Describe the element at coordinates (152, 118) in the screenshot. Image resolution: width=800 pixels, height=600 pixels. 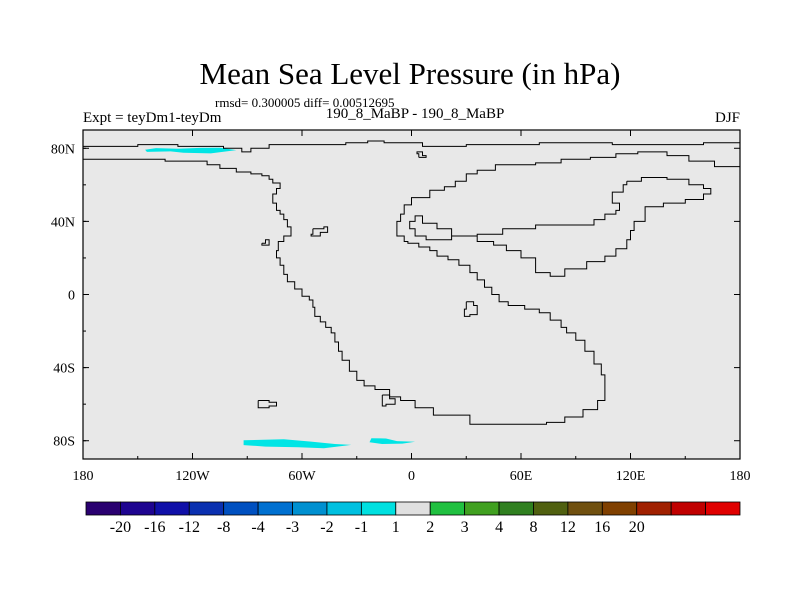
I see `experiment-label: Expt = teyDm1-teyDm` at that location.